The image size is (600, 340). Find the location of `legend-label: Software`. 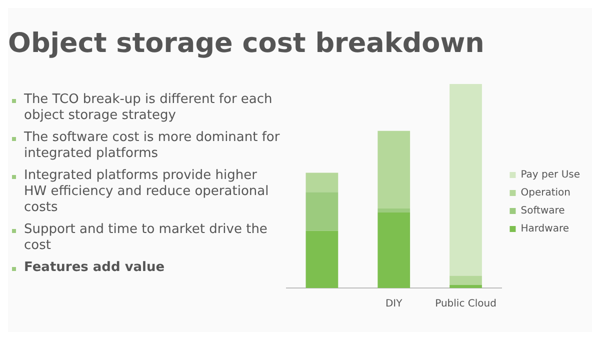

legend-label: Software is located at coordinates (542, 211).